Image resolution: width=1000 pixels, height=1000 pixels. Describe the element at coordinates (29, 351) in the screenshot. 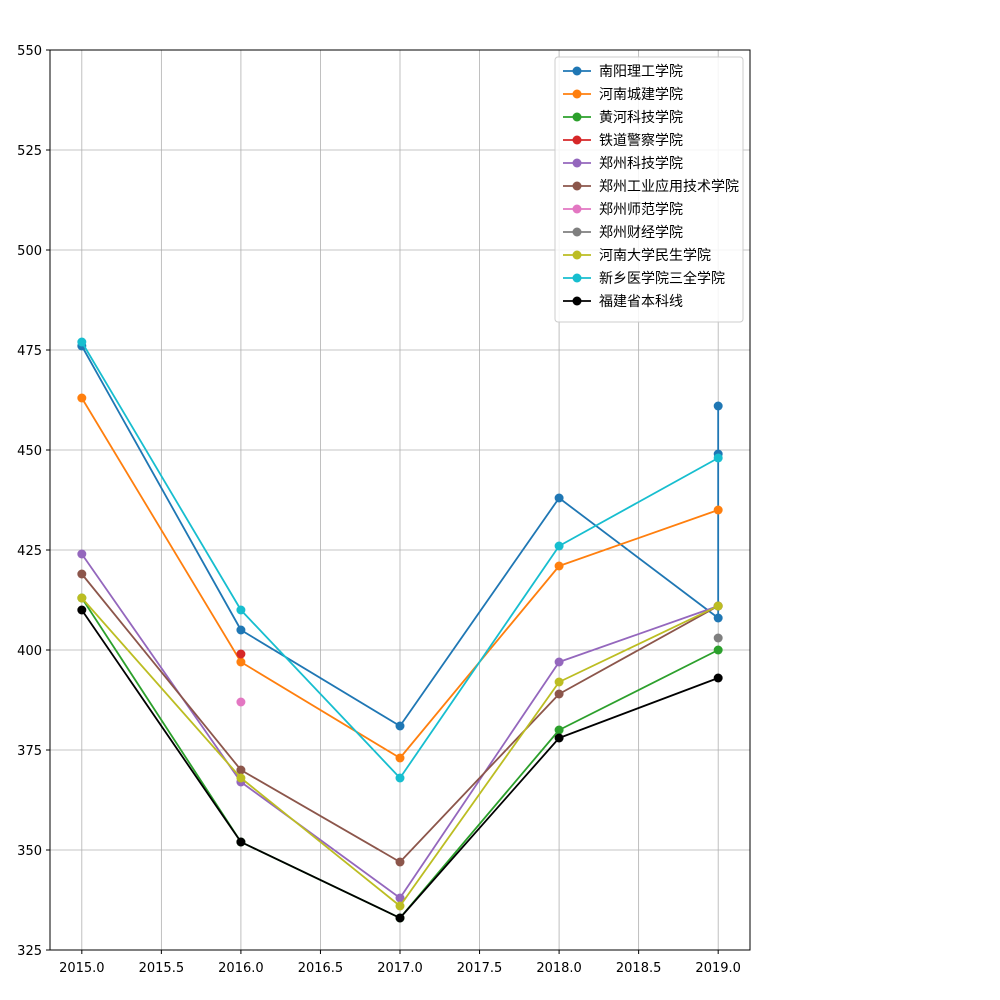

I see `y-tick-label: 475` at that location.